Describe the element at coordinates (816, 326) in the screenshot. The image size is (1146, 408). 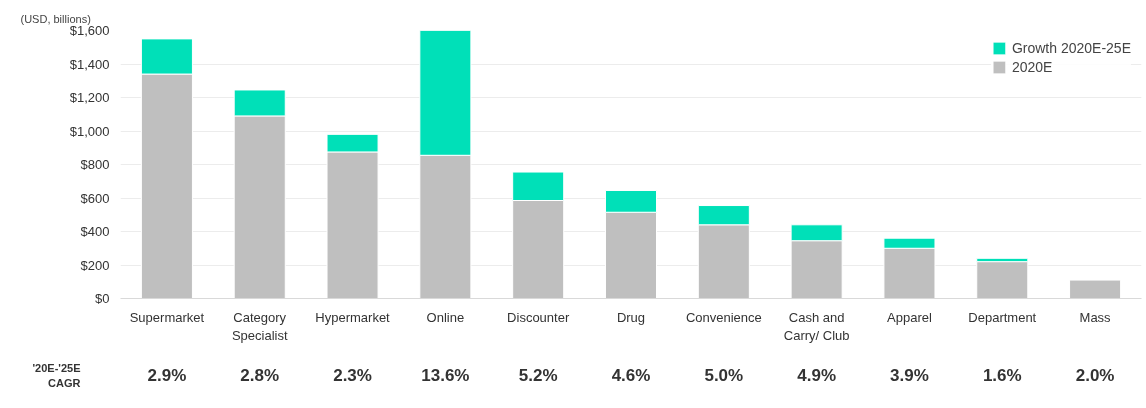
I see `x-tick-label: Cash and Carry/ Club` at that location.